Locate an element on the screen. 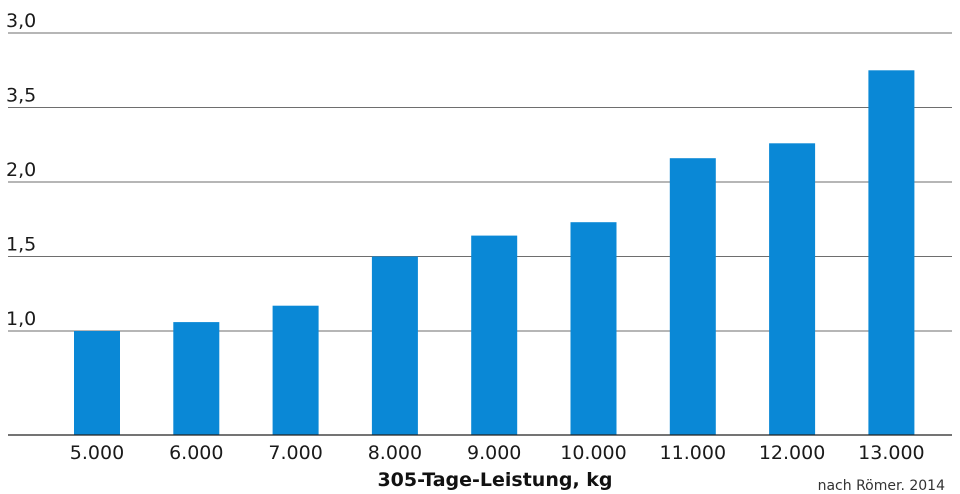 This screenshot has height=494, width=960. x-tick-label: 7.000 is located at coordinates (295, 453).